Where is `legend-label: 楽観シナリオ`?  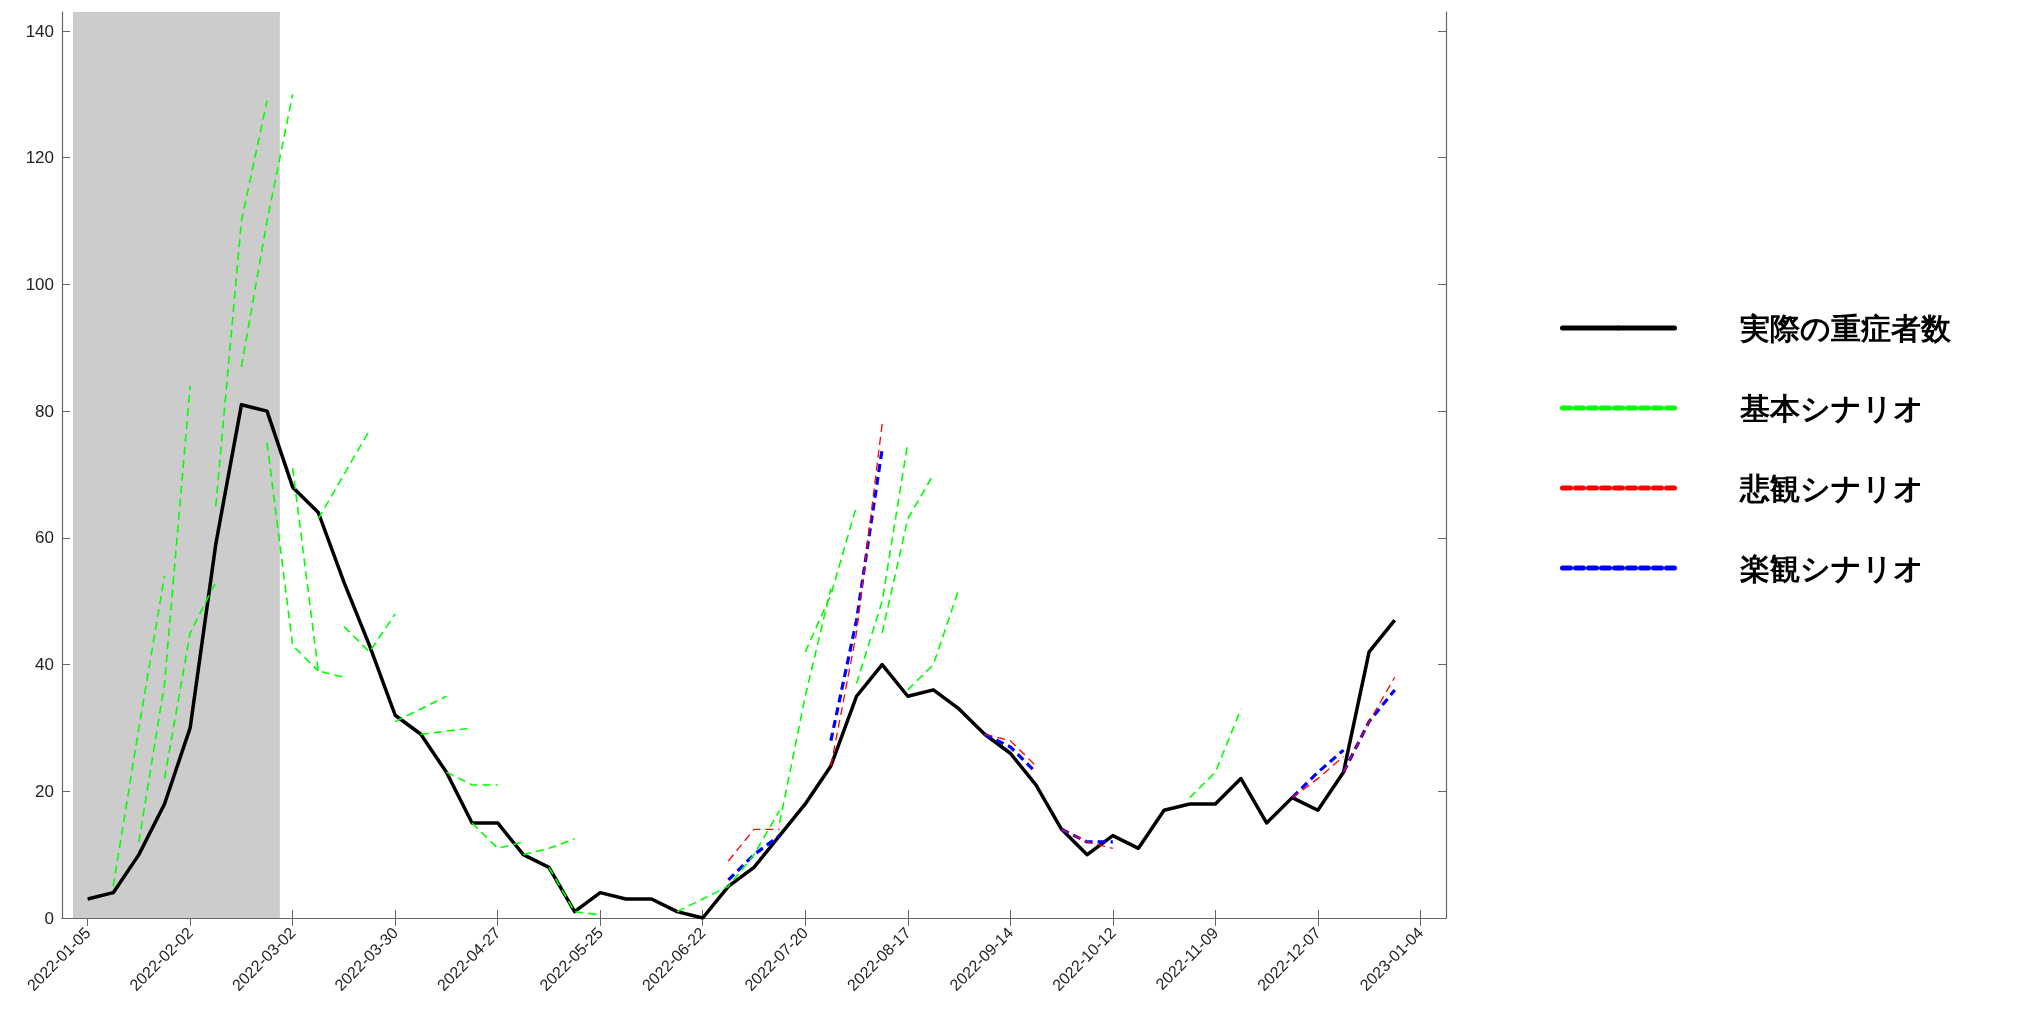
legend-label: 楽観シナリオ is located at coordinates (1831, 568).